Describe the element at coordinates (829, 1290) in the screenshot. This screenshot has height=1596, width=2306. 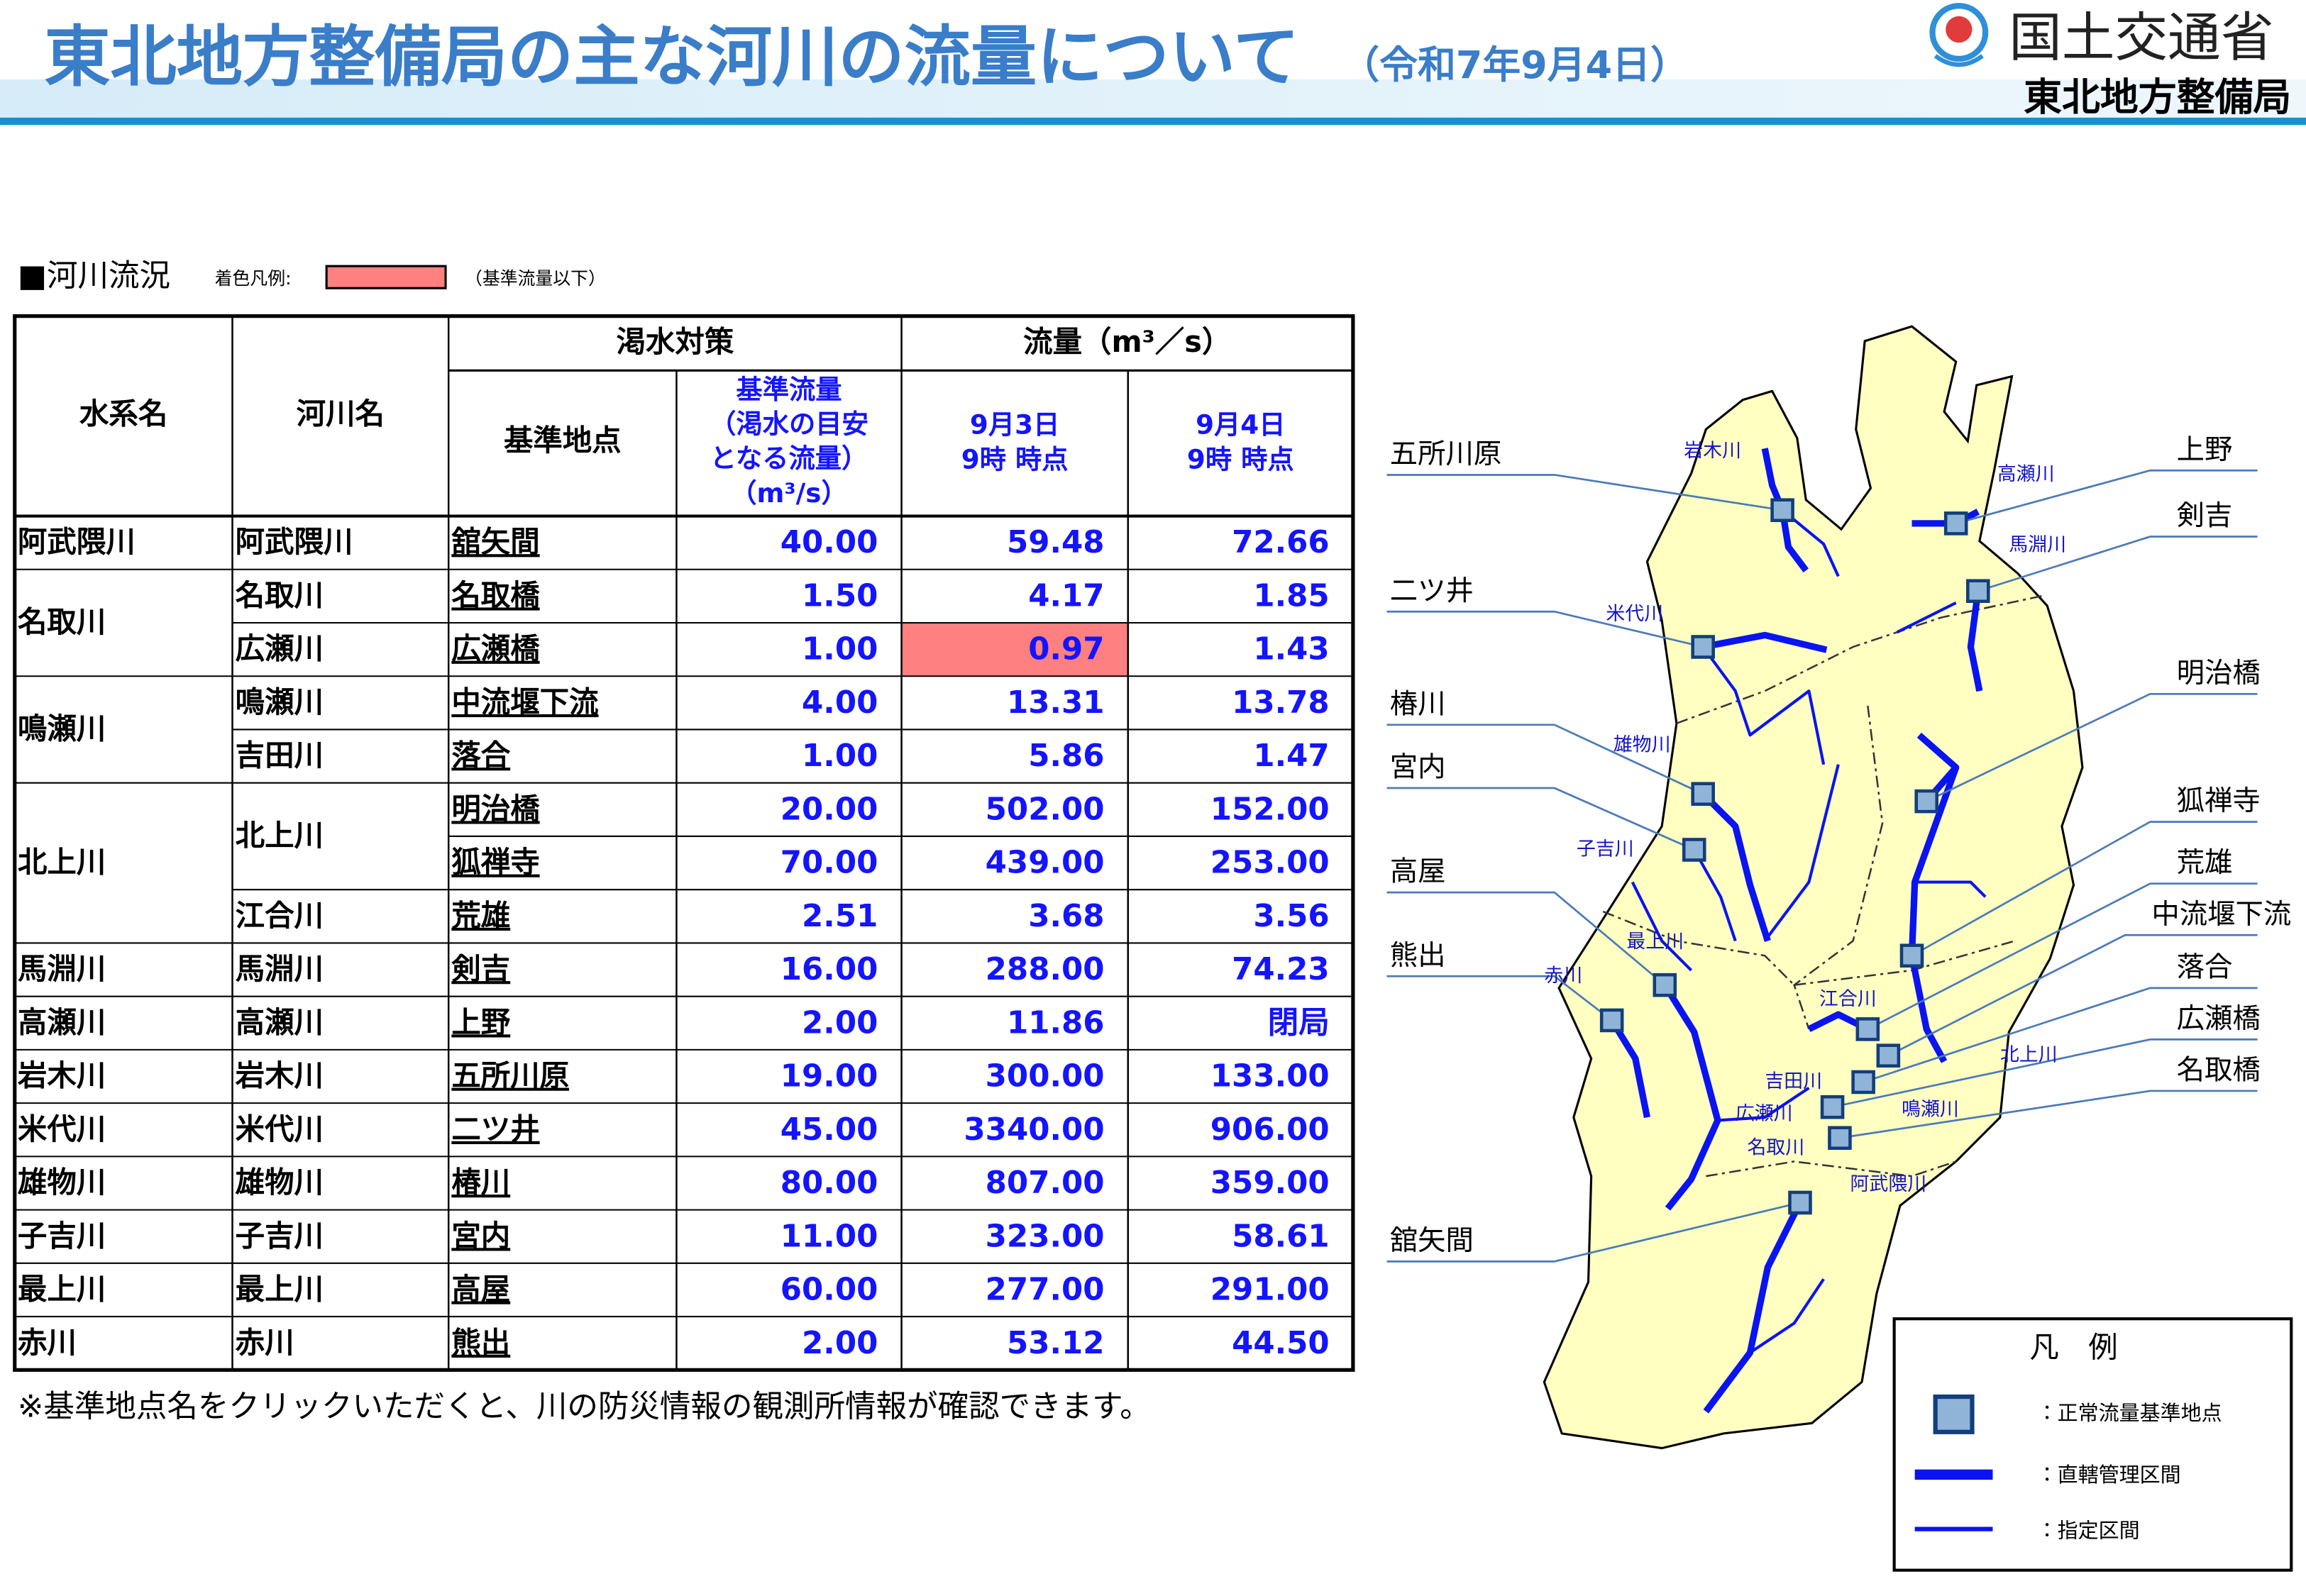
I see `value-cell: 60.00` at that location.